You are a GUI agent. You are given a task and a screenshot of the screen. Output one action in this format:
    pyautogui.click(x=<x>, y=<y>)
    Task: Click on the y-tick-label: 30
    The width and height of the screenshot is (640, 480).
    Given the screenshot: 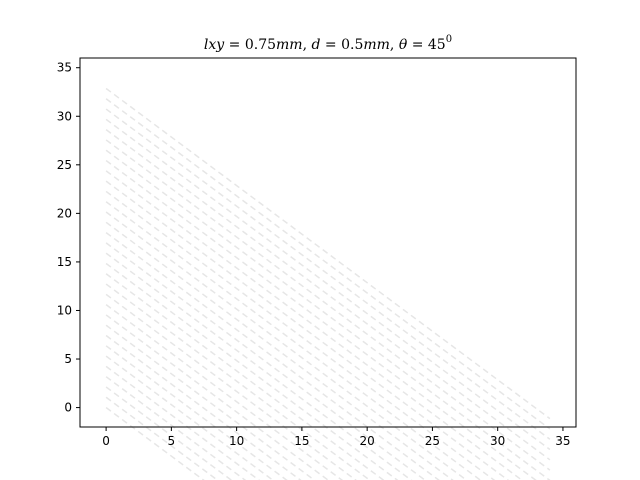 What is the action you would take?
    pyautogui.click(x=64, y=116)
    